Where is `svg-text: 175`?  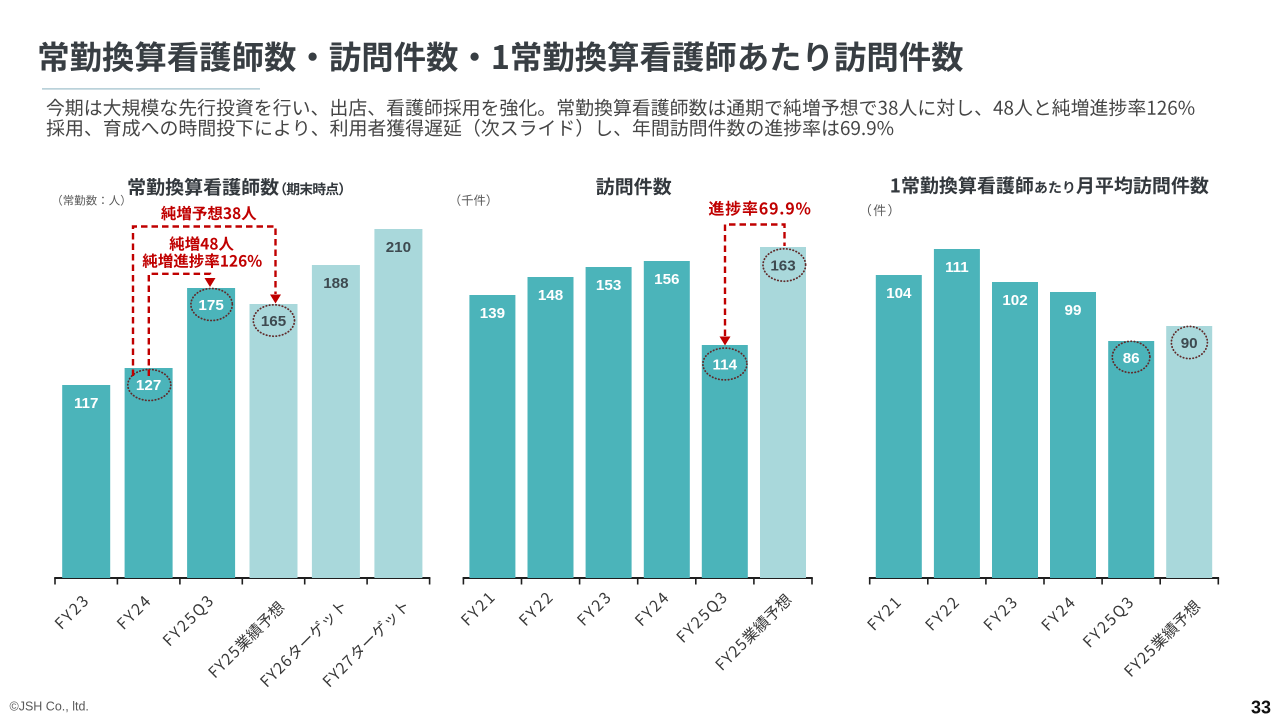
svg-text: 175 is located at coordinates (211, 305).